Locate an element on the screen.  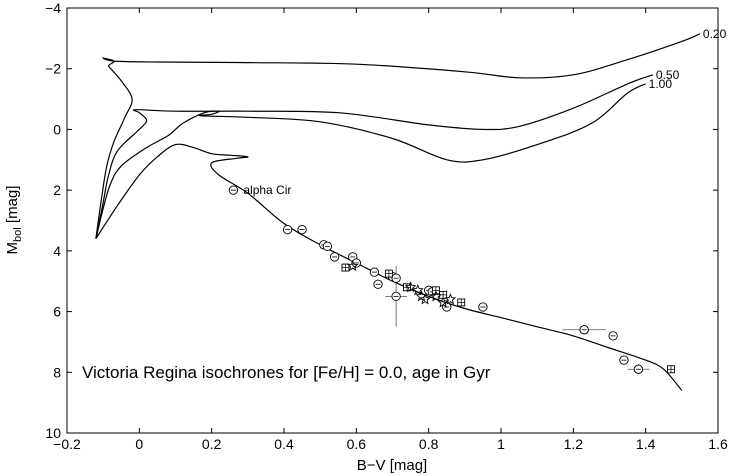
x-axis-label: B−V [mag] is located at coordinates (392, 465).